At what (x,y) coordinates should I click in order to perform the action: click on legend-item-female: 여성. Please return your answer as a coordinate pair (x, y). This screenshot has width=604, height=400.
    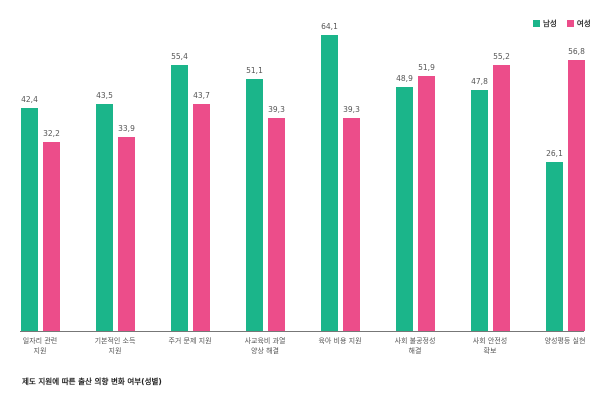
    Looking at the image, I should click on (578, 23).